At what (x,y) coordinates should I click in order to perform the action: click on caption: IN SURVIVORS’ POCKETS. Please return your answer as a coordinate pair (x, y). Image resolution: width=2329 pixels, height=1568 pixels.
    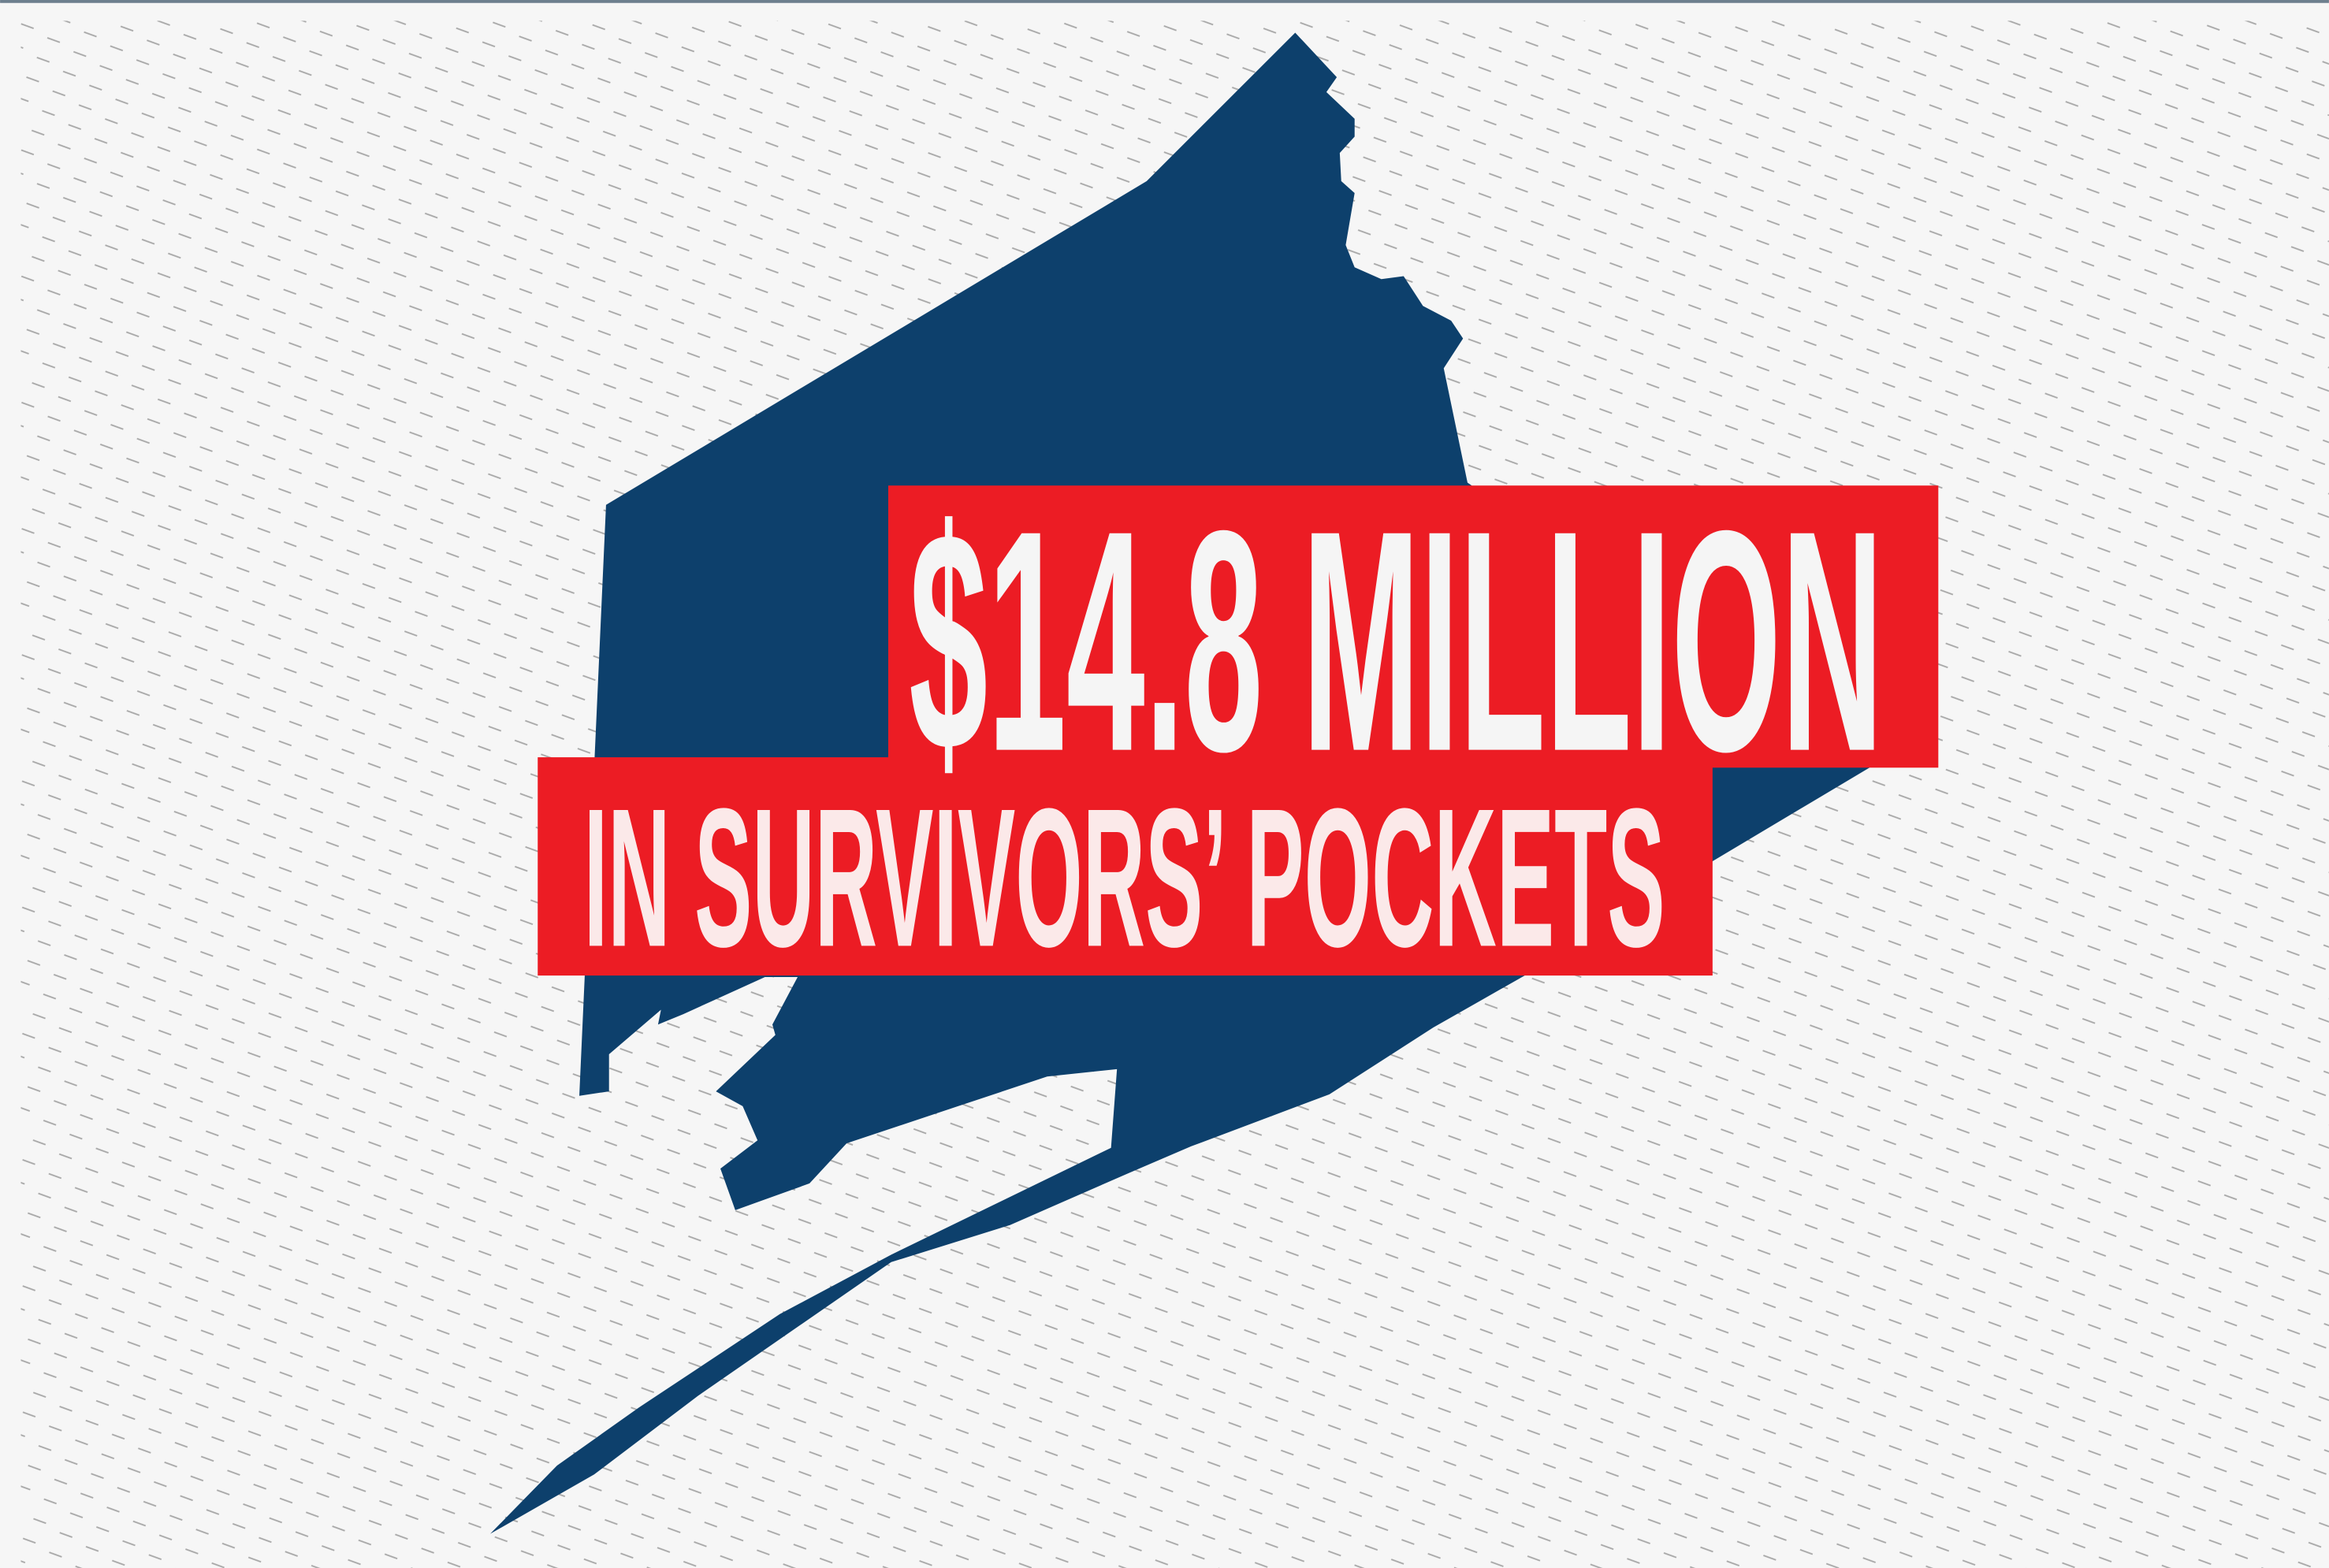
    Looking at the image, I should click on (1125, 877).